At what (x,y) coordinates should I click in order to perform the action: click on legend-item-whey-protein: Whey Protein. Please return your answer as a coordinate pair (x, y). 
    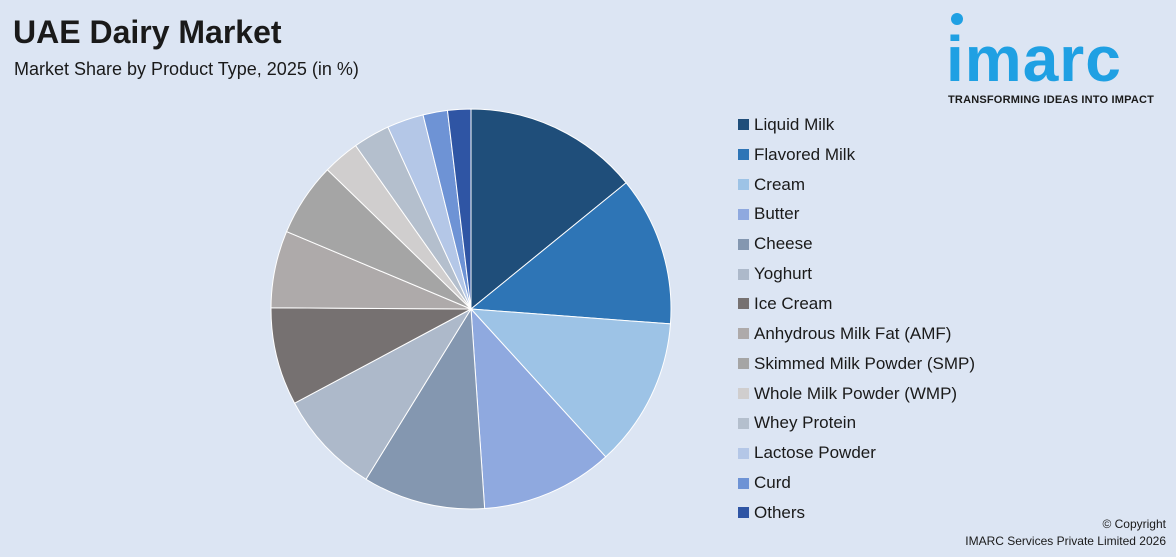
    Looking at the image, I should click on (856, 423).